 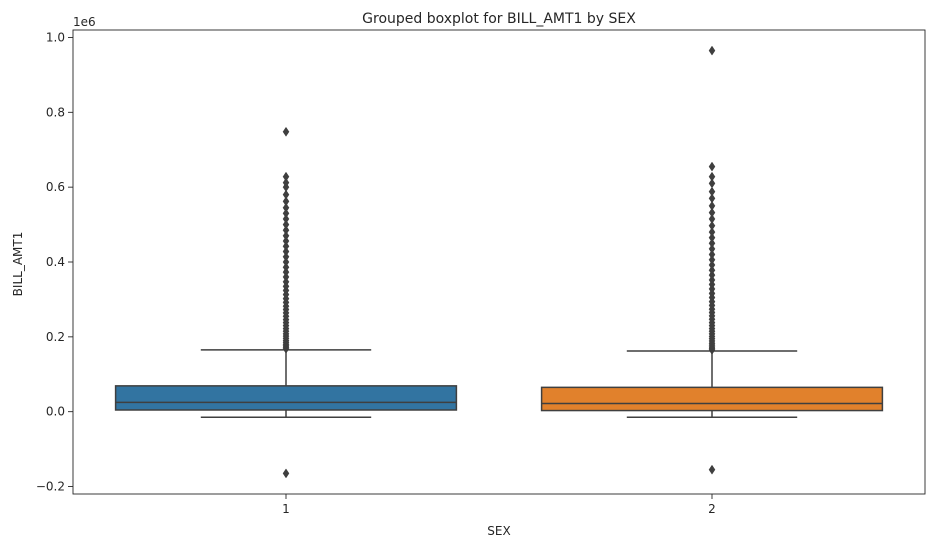 What do you see at coordinates (55, 262) in the screenshot?
I see `y-tick-label: 0.4` at bounding box center [55, 262].